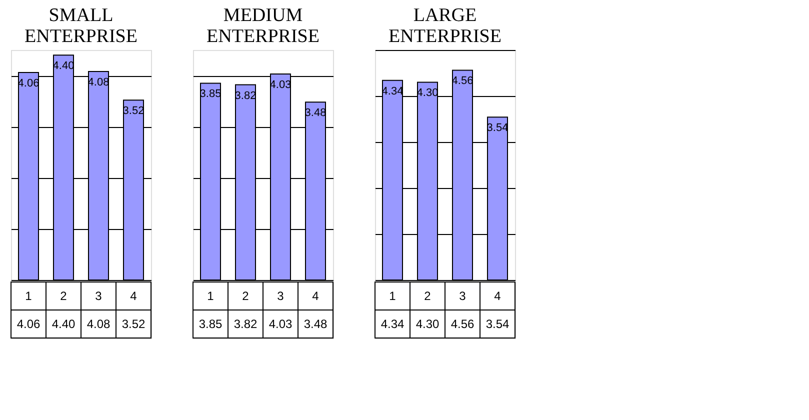 The height and width of the screenshot is (420, 809). Describe the element at coordinates (64, 324) in the screenshot. I see `data-label: 4.40` at that location.